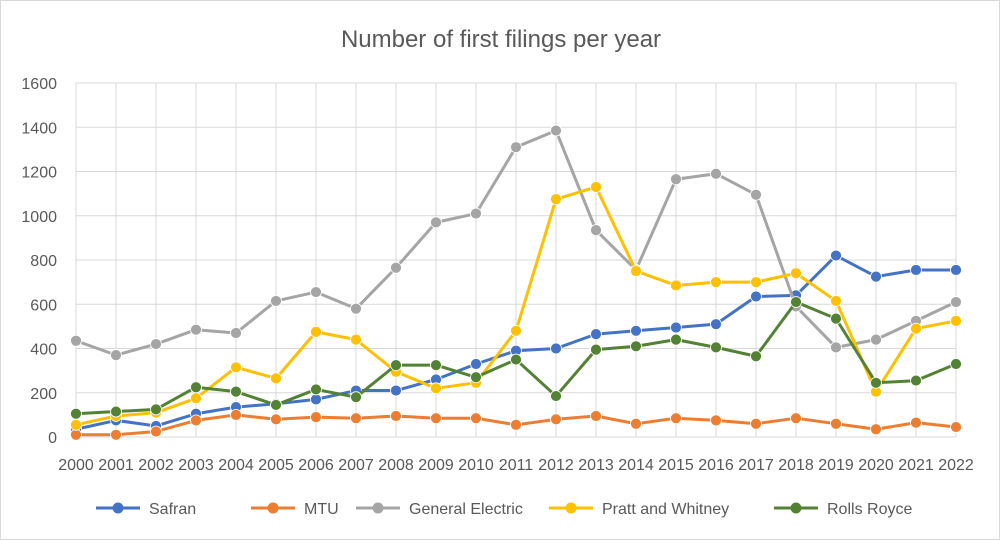 The image size is (1000, 541). Describe the element at coordinates (516, 424) in the screenshot. I see `series-mtu` at that location.